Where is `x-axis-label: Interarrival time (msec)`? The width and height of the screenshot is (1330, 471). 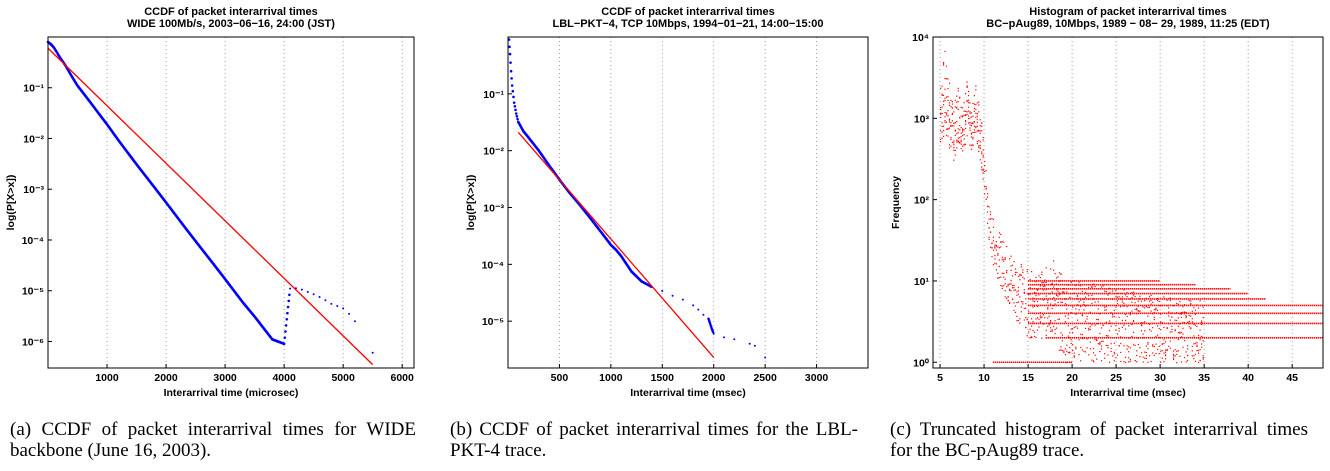
x-axis-label: Interarrival time (msec) is located at coordinates (688, 393).